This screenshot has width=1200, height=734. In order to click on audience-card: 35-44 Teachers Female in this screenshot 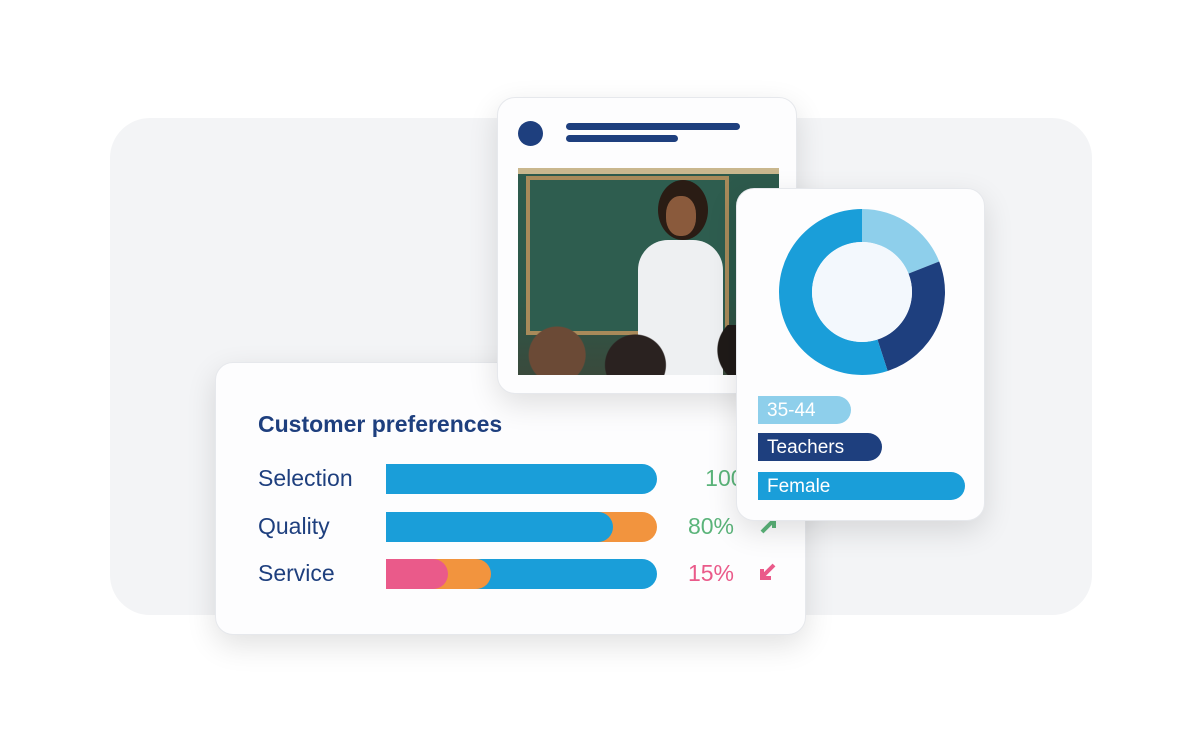, I will do `click(860, 354)`.